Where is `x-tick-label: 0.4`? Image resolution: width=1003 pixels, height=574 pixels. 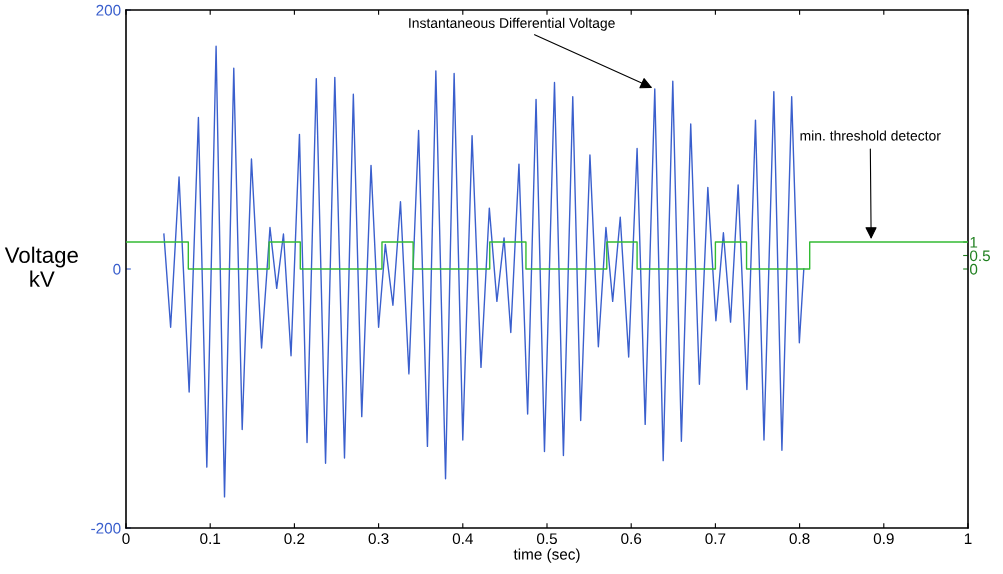 x-tick-label: 0.4 is located at coordinates (462, 539).